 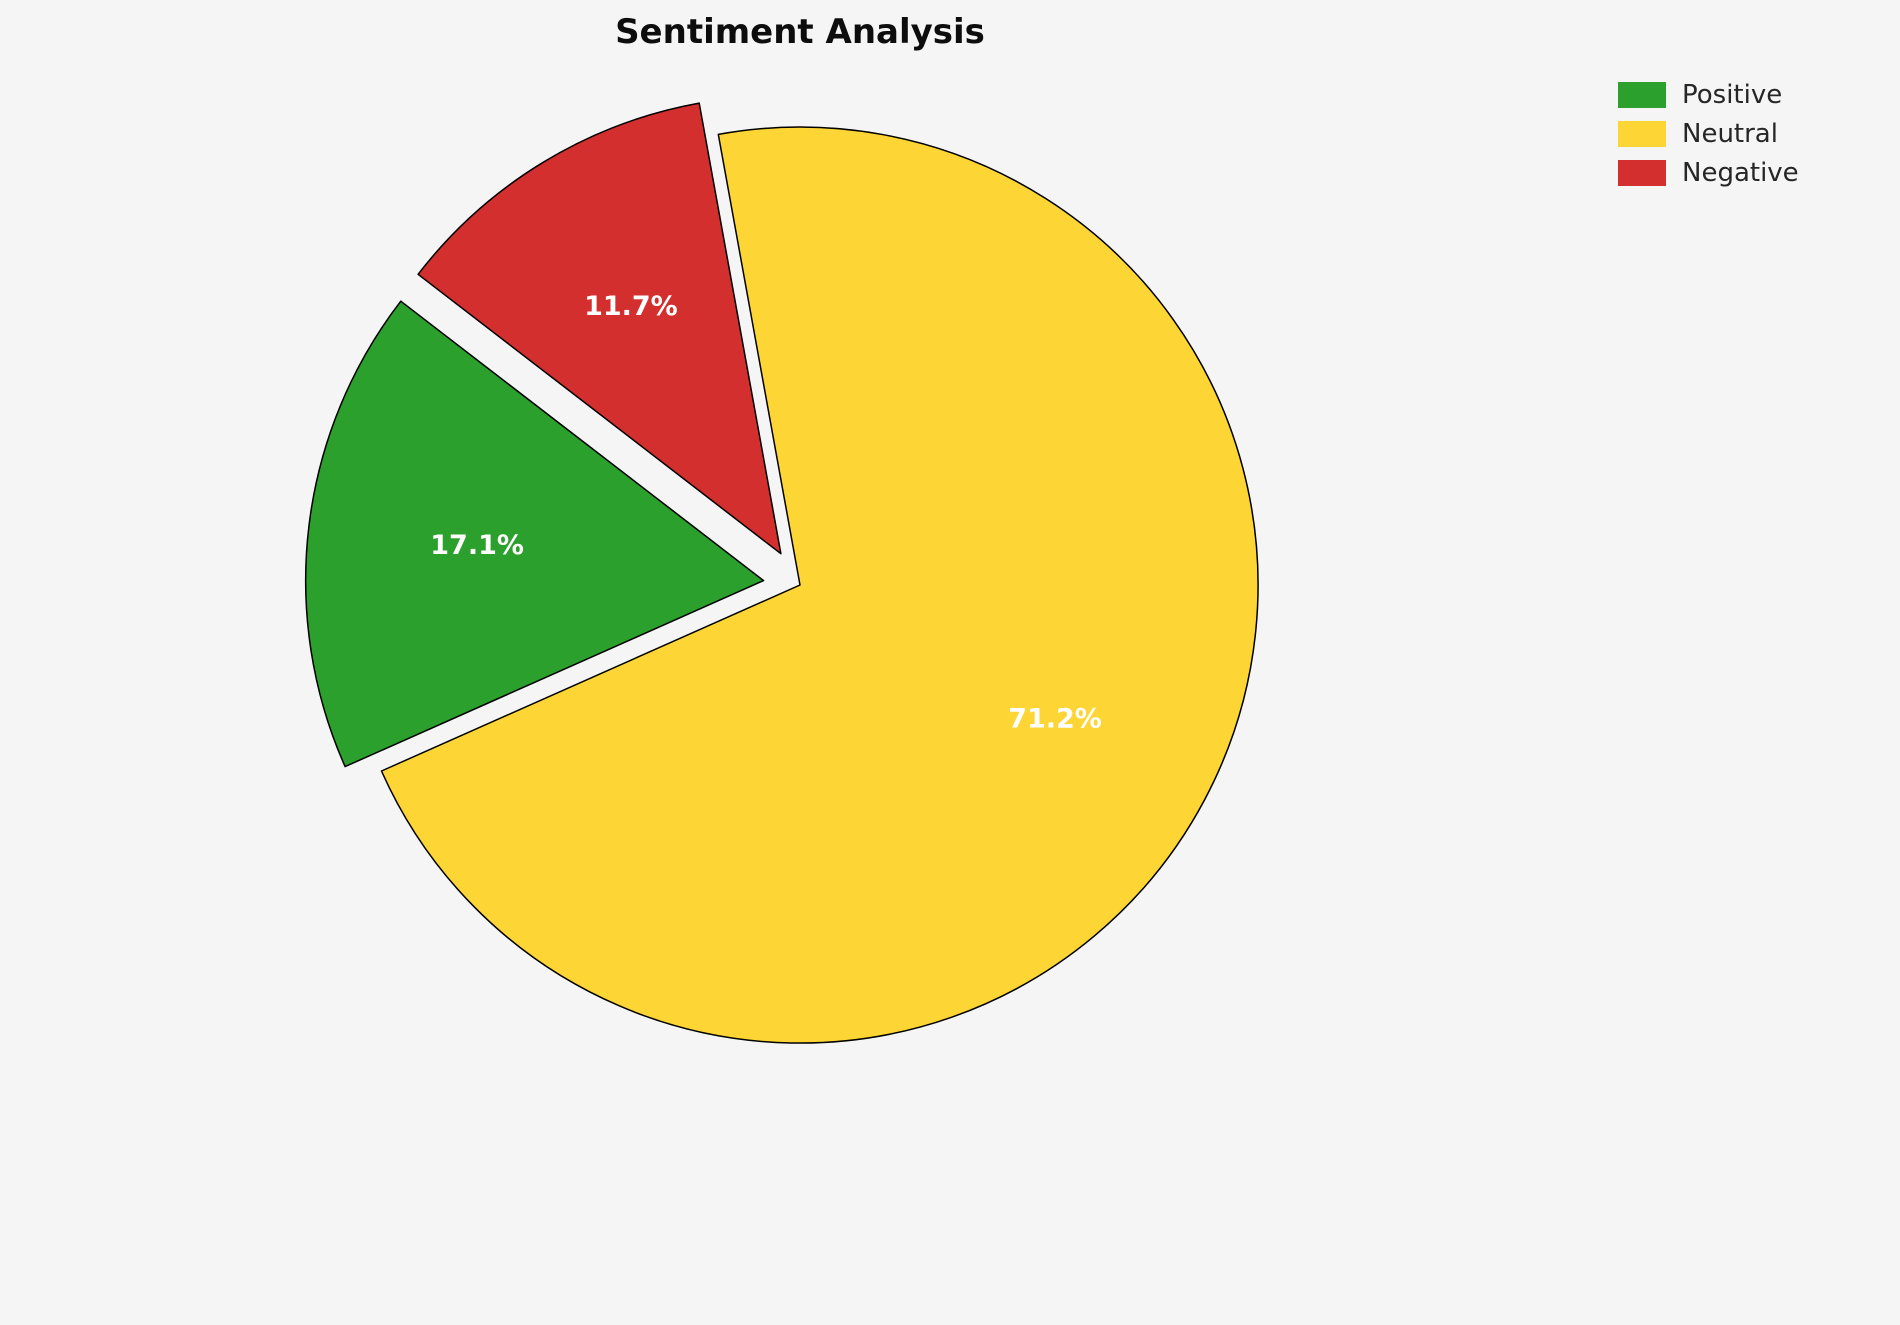 What do you see at coordinates (1642, 173) in the screenshot?
I see `legend-swatch-negative` at bounding box center [1642, 173].